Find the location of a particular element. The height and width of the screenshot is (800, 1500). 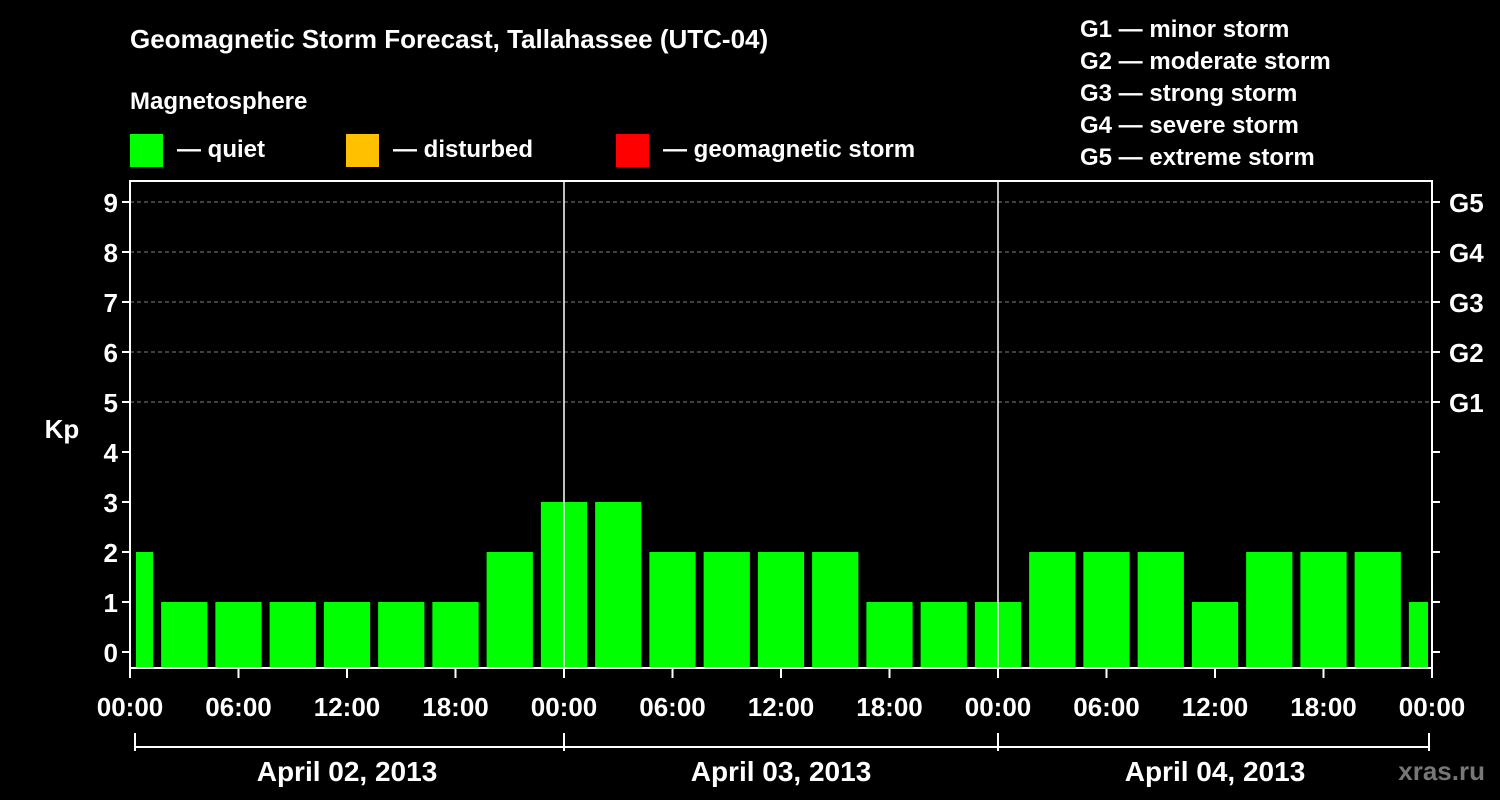

y-tick-label-9: 9 is located at coordinates (111, 203).